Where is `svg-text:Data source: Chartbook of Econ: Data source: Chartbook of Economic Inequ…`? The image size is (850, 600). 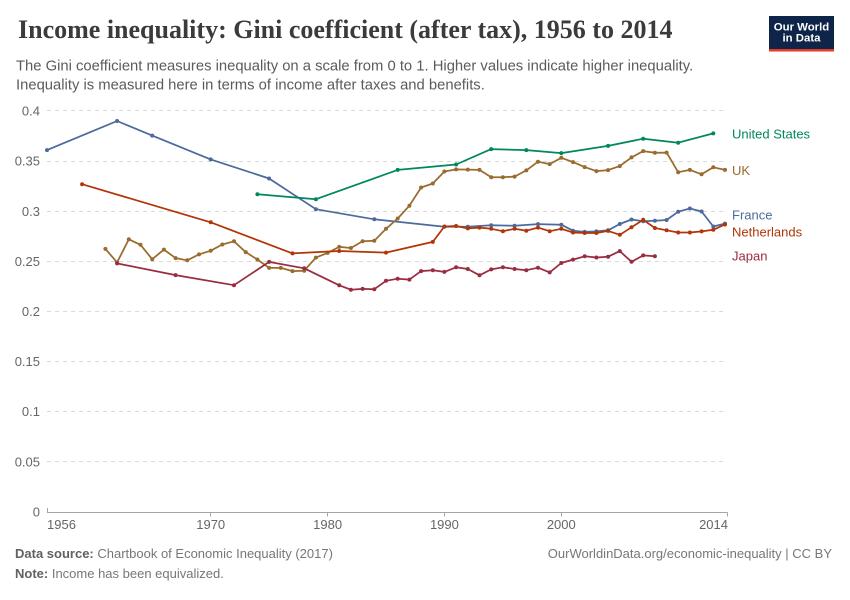
svg-text:Data source: Chartbook of Econ: Data source: Chartbook of Economic Inequ… is located at coordinates (174, 553).